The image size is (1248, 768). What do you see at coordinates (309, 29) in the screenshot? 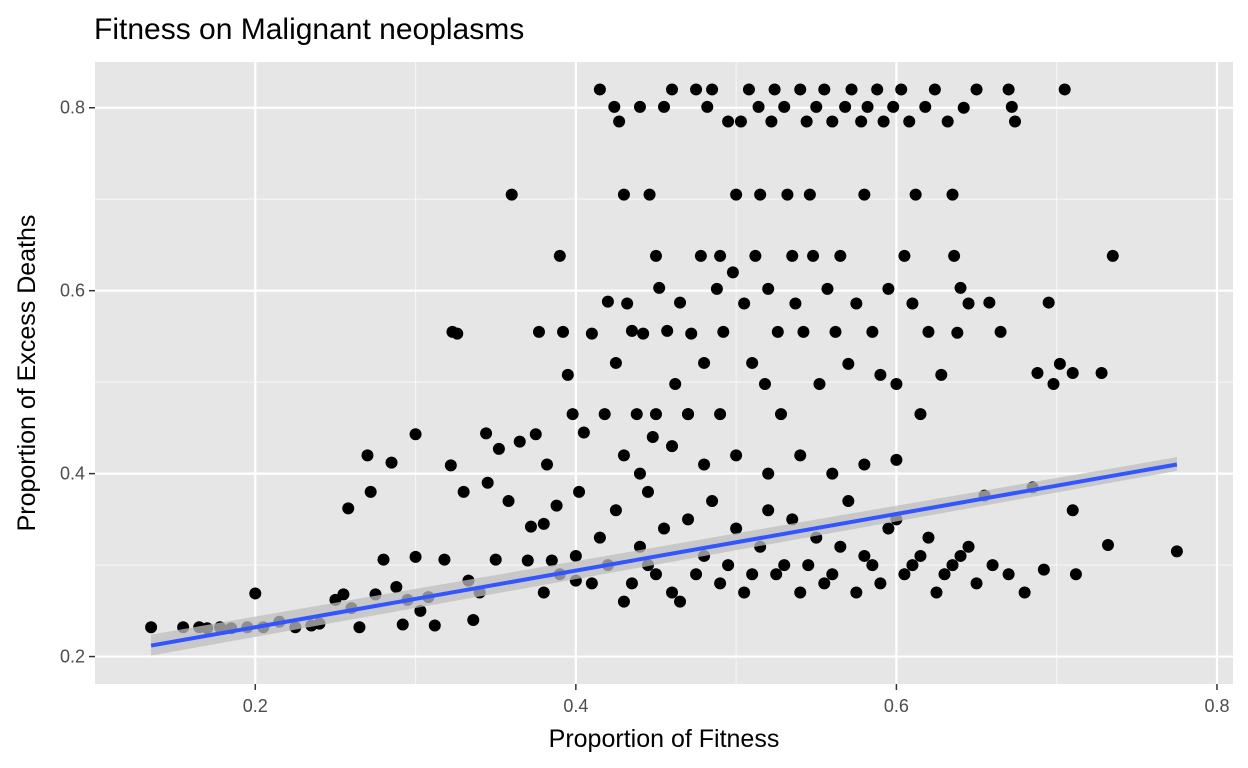
I see `chart-title: Fitness on Malignant neoplasms` at bounding box center [309, 29].